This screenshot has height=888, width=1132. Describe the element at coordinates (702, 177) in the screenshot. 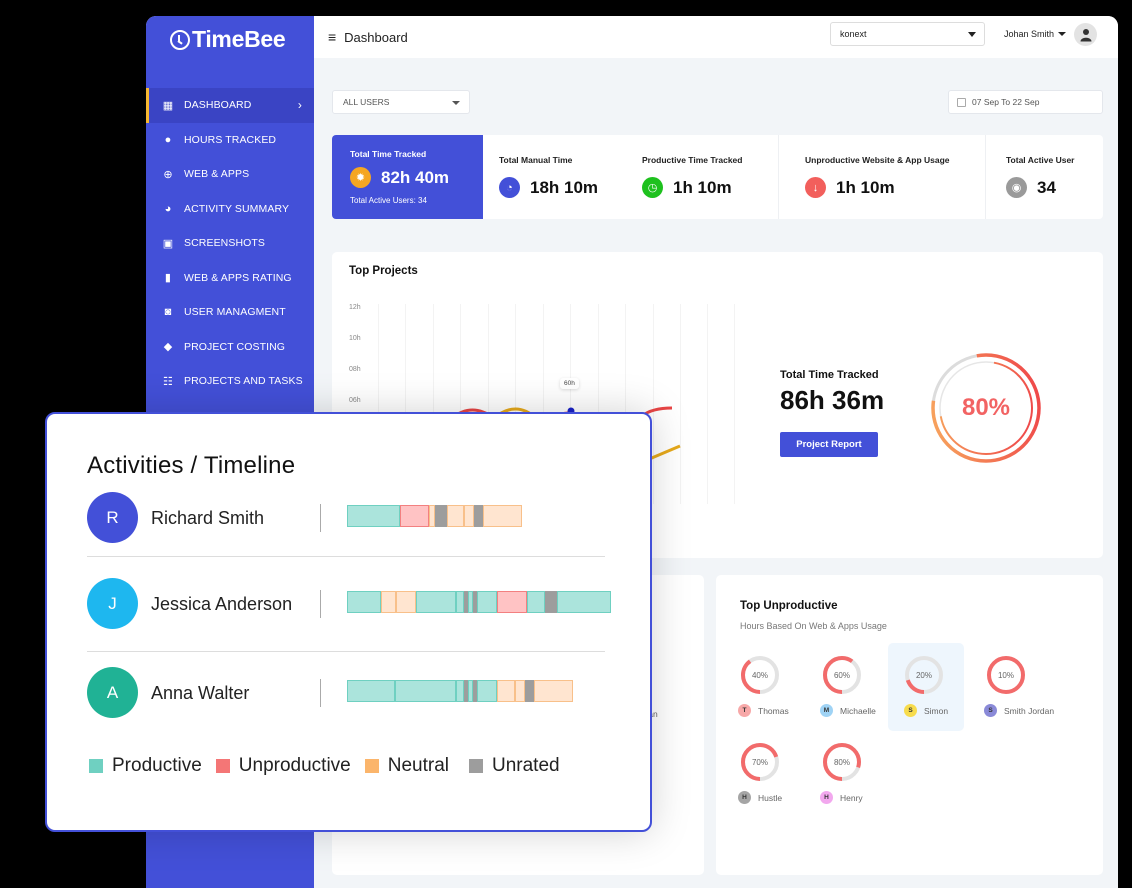

I see `stat-productive-time: Productive Time Tracked ◷ 1h 10m` at that location.